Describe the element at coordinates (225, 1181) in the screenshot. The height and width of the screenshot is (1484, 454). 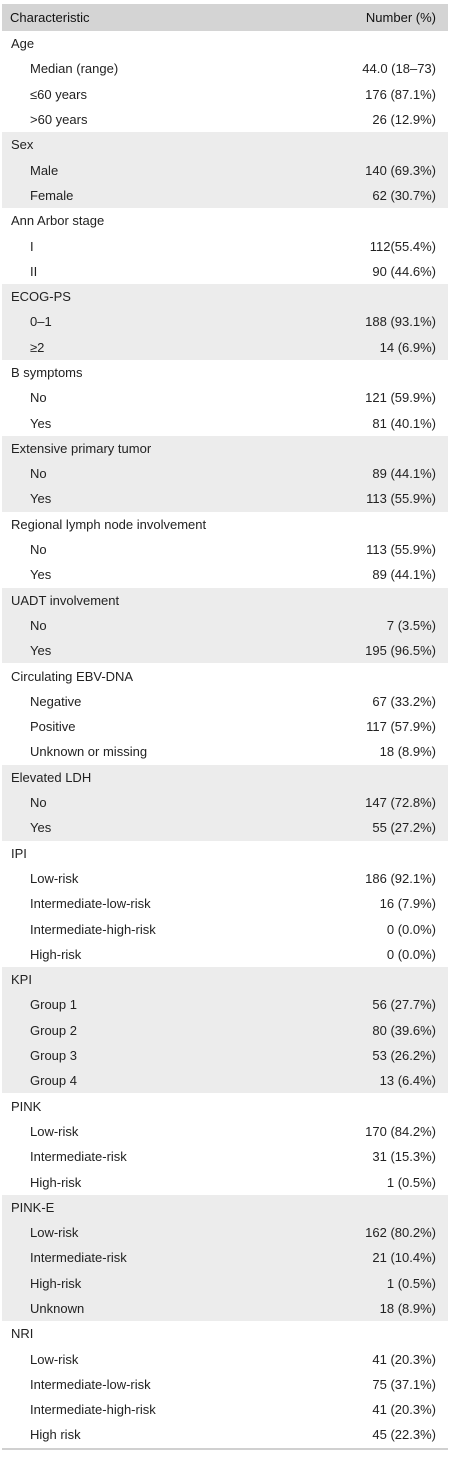
I see `table-row: High-risk 1 (0.5%)` at that location.